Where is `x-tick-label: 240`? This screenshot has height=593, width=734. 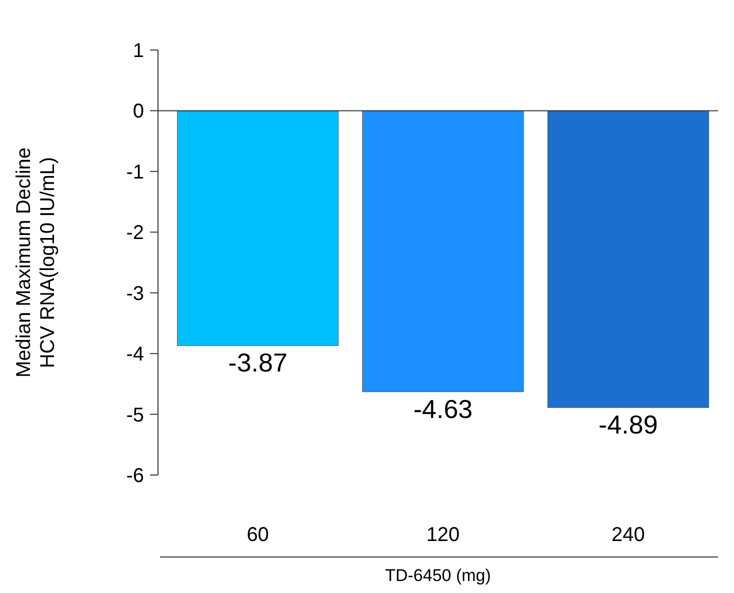
x-tick-label: 240 is located at coordinates (628, 535).